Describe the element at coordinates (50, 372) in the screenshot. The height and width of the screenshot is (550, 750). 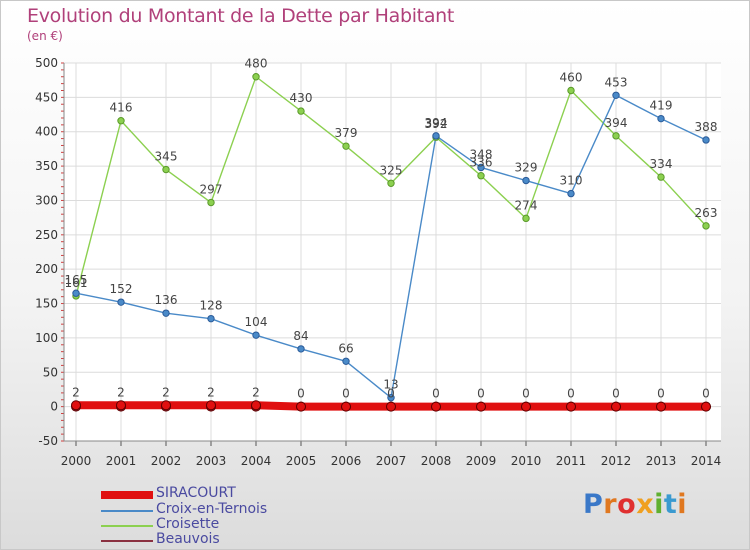
I see `y-tick-label: 50` at that location.